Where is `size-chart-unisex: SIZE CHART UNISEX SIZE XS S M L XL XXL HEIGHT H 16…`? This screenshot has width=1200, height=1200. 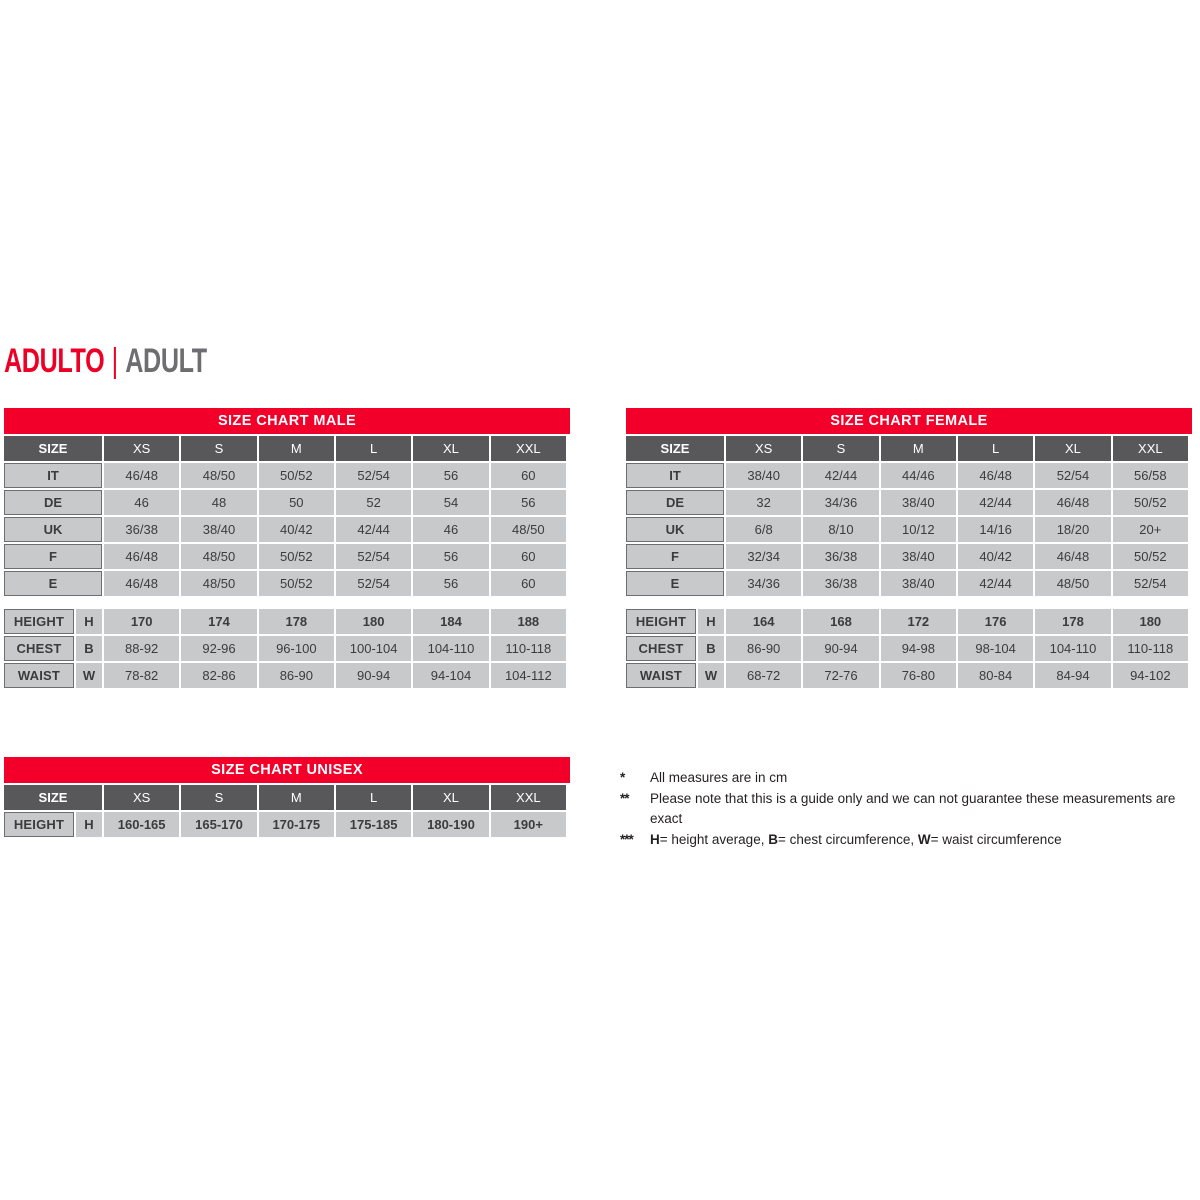
size-chart-unisex: SIZE CHART UNISEX SIZE XS S M L XL XXL HEIGHT H 16… is located at coordinates (287, 797).